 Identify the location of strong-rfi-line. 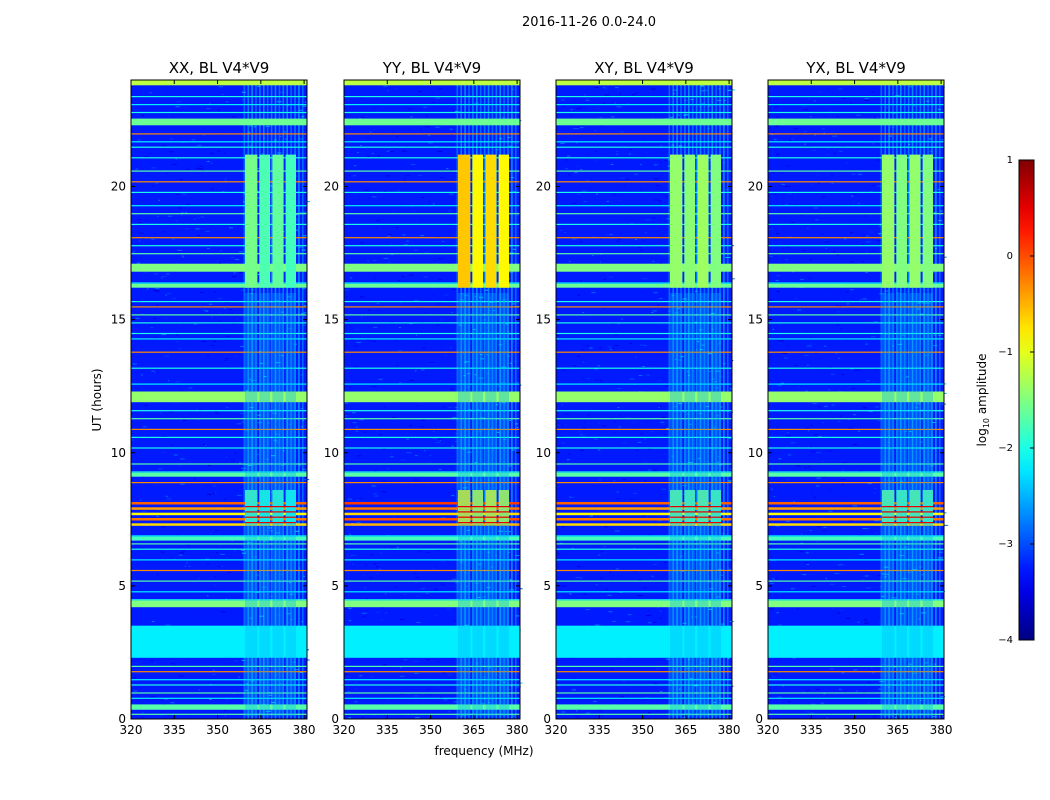
(856, 519).